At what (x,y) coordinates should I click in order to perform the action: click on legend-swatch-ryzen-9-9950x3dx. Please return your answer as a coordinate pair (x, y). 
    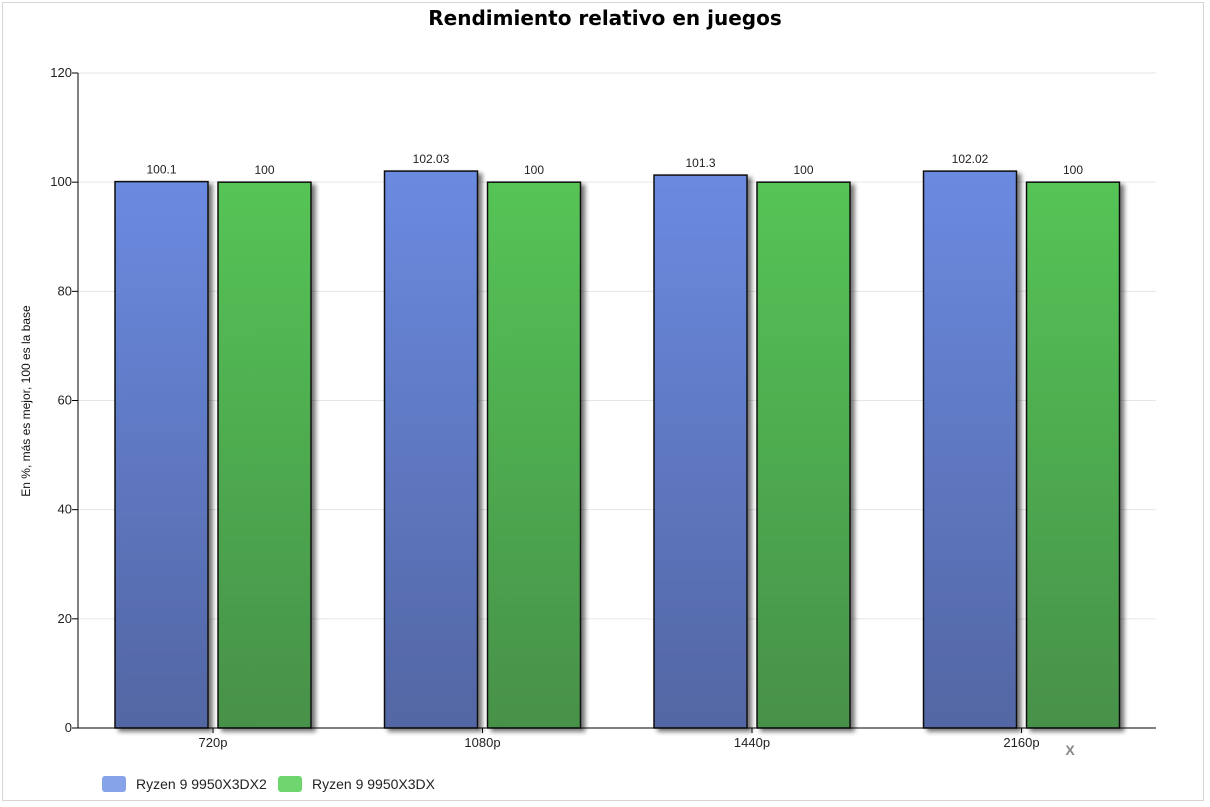
    Looking at the image, I should click on (290, 784).